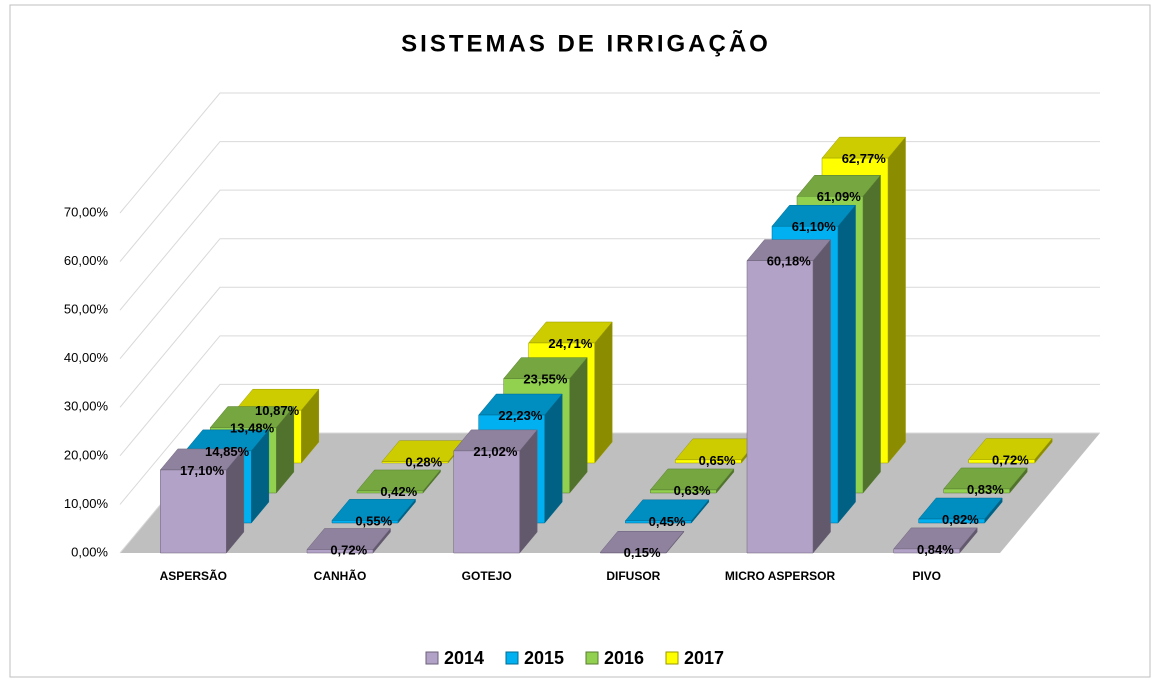 The width and height of the screenshot is (1153, 680). What do you see at coordinates (570, 343) in the screenshot?
I see `value-label: 24,71%` at bounding box center [570, 343].